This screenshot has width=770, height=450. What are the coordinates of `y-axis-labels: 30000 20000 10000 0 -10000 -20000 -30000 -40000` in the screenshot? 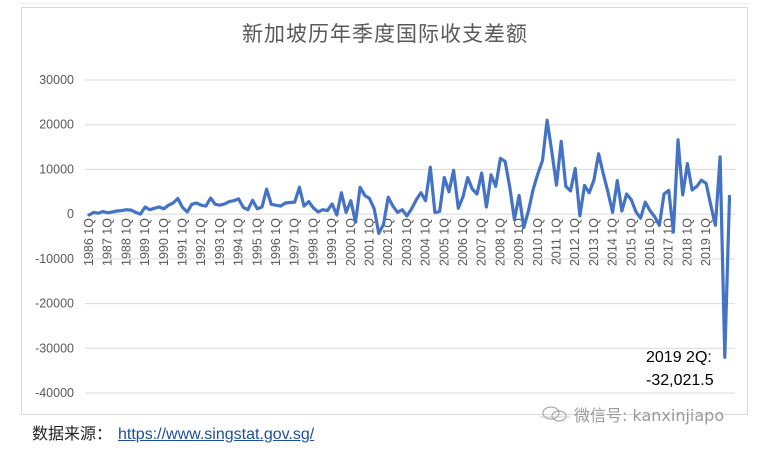 It's located at (54, 236).